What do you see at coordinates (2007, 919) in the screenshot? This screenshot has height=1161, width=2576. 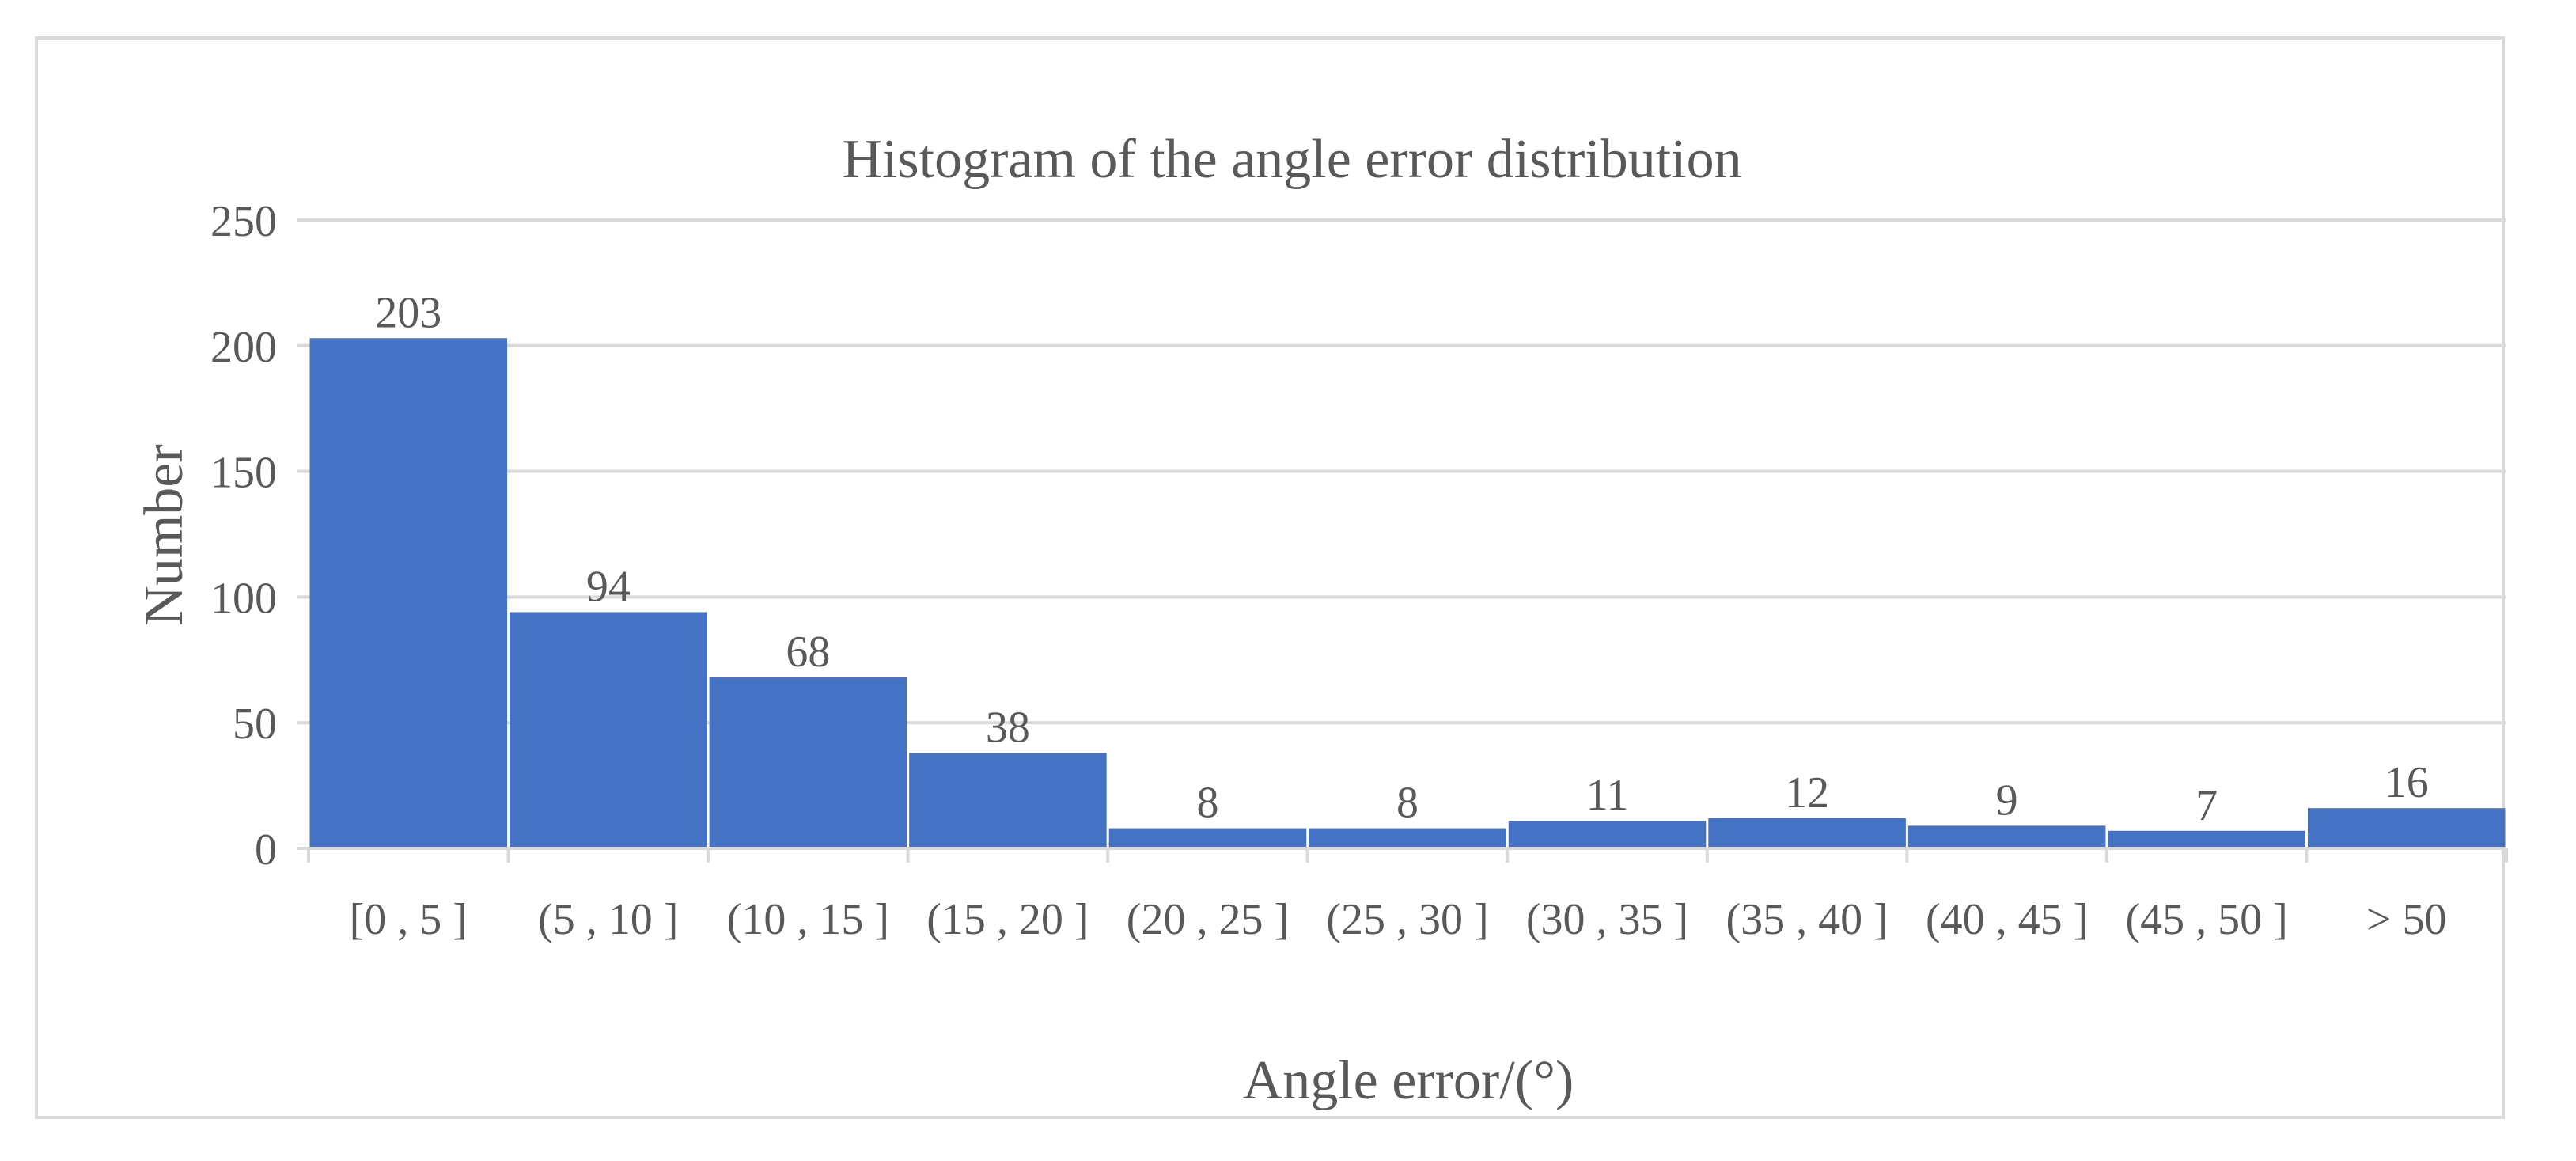 I see `x-tick-label: (40 , 45 ]` at bounding box center [2007, 919].